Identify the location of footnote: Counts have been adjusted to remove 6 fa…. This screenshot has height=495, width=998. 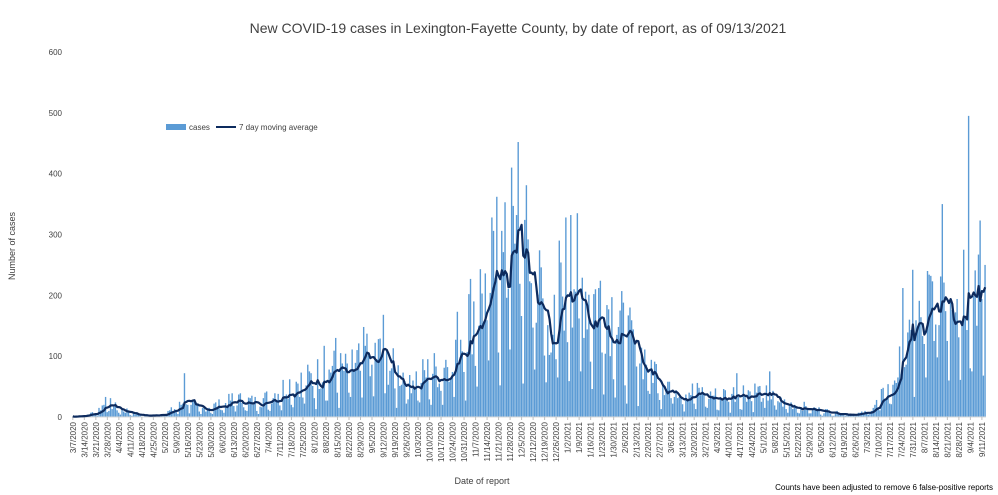
(884, 487).